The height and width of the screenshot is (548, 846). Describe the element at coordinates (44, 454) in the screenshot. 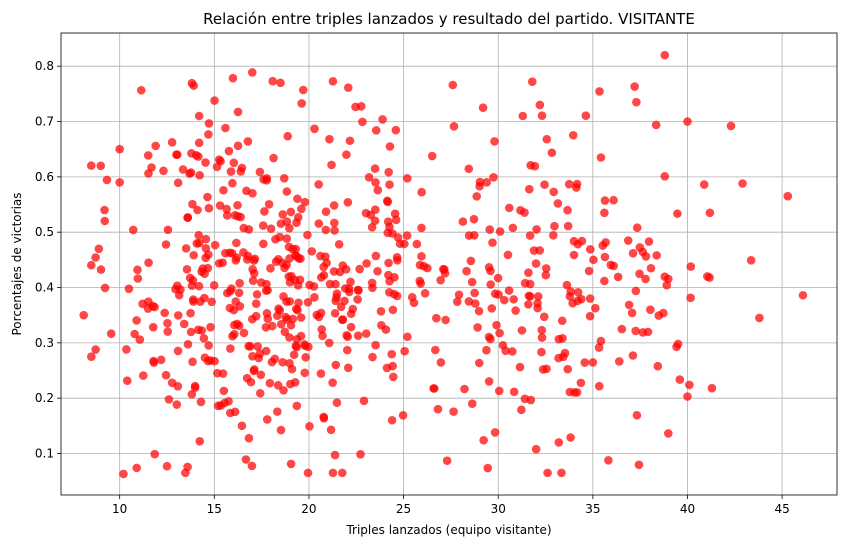

I see `y-tick-label: 0.1` at that location.